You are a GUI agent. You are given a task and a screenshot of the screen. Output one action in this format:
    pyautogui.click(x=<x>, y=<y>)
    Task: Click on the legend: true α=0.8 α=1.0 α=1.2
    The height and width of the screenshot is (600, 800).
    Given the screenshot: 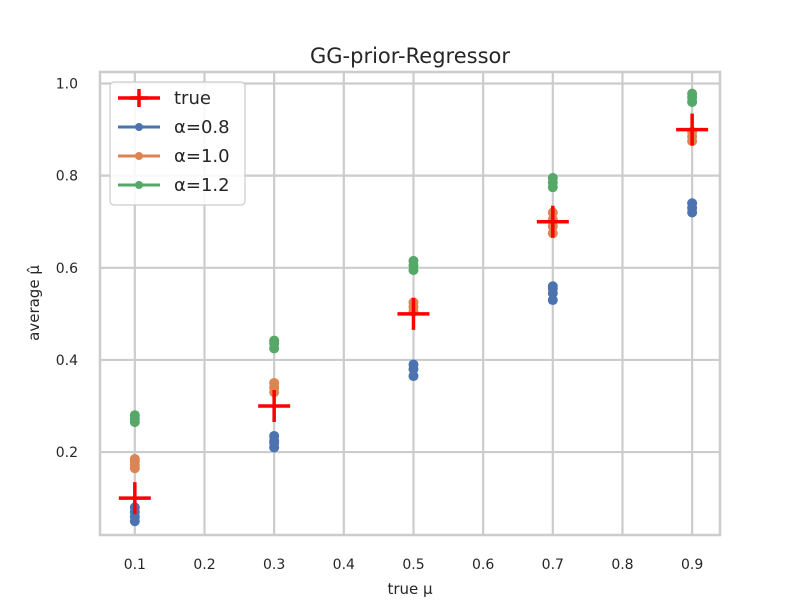 What is the action you would take?
    pyautogui.click(x=177, y=143)
    